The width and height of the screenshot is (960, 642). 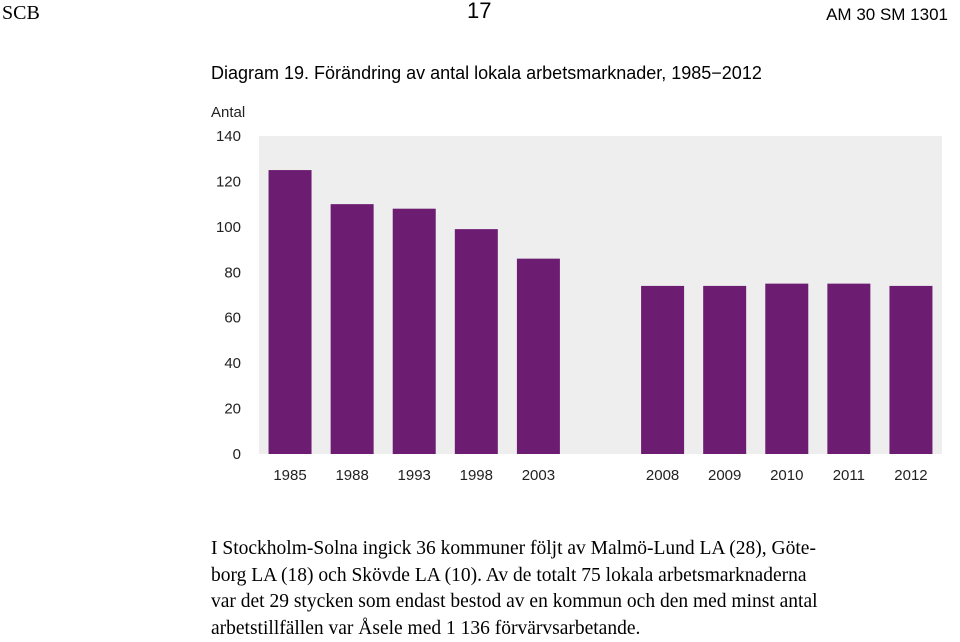 What do you see at coordinates (910, 475) in the screenshot?
I see `x-tick-label: 2012` at bounding box center [910, 475].